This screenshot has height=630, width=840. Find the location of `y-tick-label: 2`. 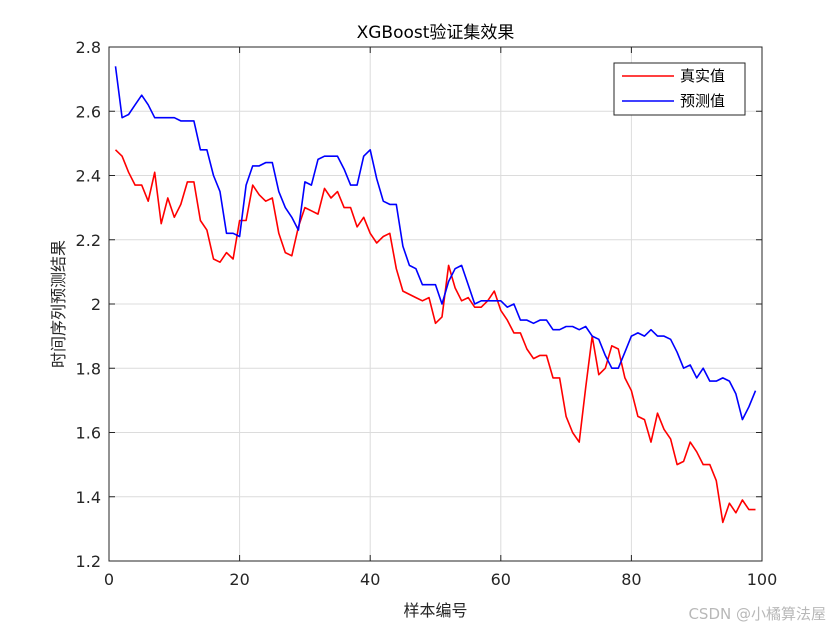

y-tick-label: 2 is located at coordinates (96, 304).